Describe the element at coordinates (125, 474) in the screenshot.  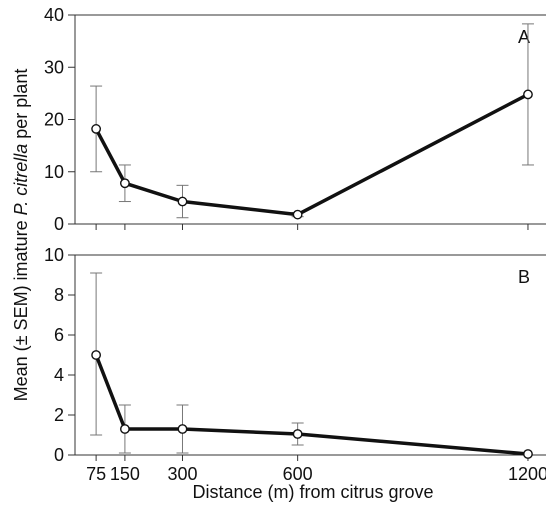
I see `x-tick-label: 150` at that location.